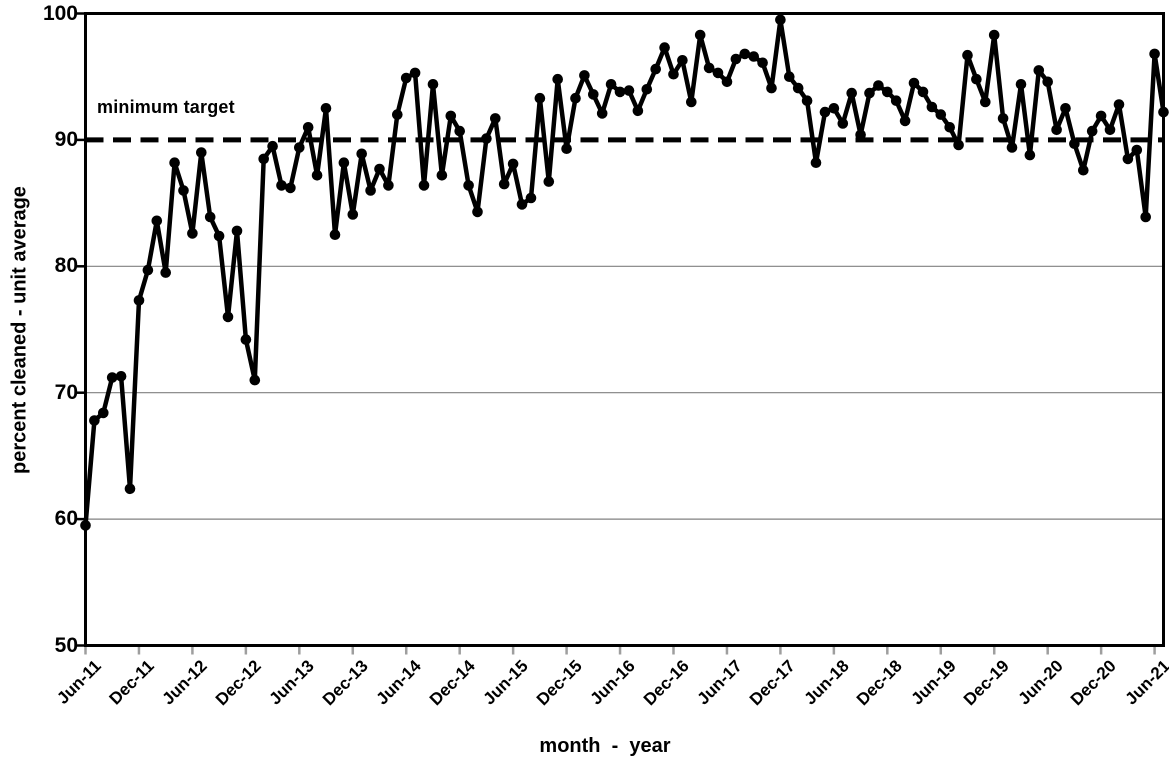  Describe the element at coordinates (166, 107) in the screenshot. I see `target-line-annotation: minimum target` at that location.